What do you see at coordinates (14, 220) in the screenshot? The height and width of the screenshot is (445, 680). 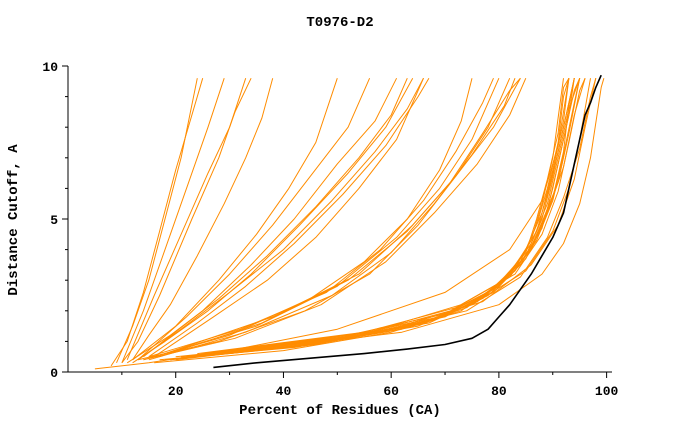 I see `y-axis-label: Distance Cutoff, A` at bounding box center [14, 220].